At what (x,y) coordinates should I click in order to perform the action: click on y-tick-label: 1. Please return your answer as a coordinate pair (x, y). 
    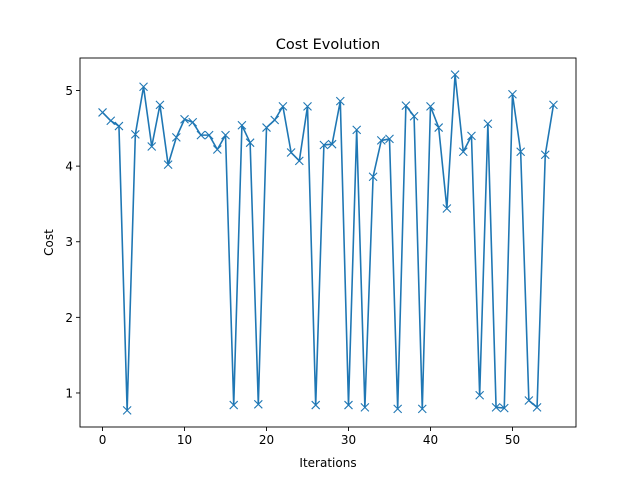
    Looking at the image, I should click on (69, 393).